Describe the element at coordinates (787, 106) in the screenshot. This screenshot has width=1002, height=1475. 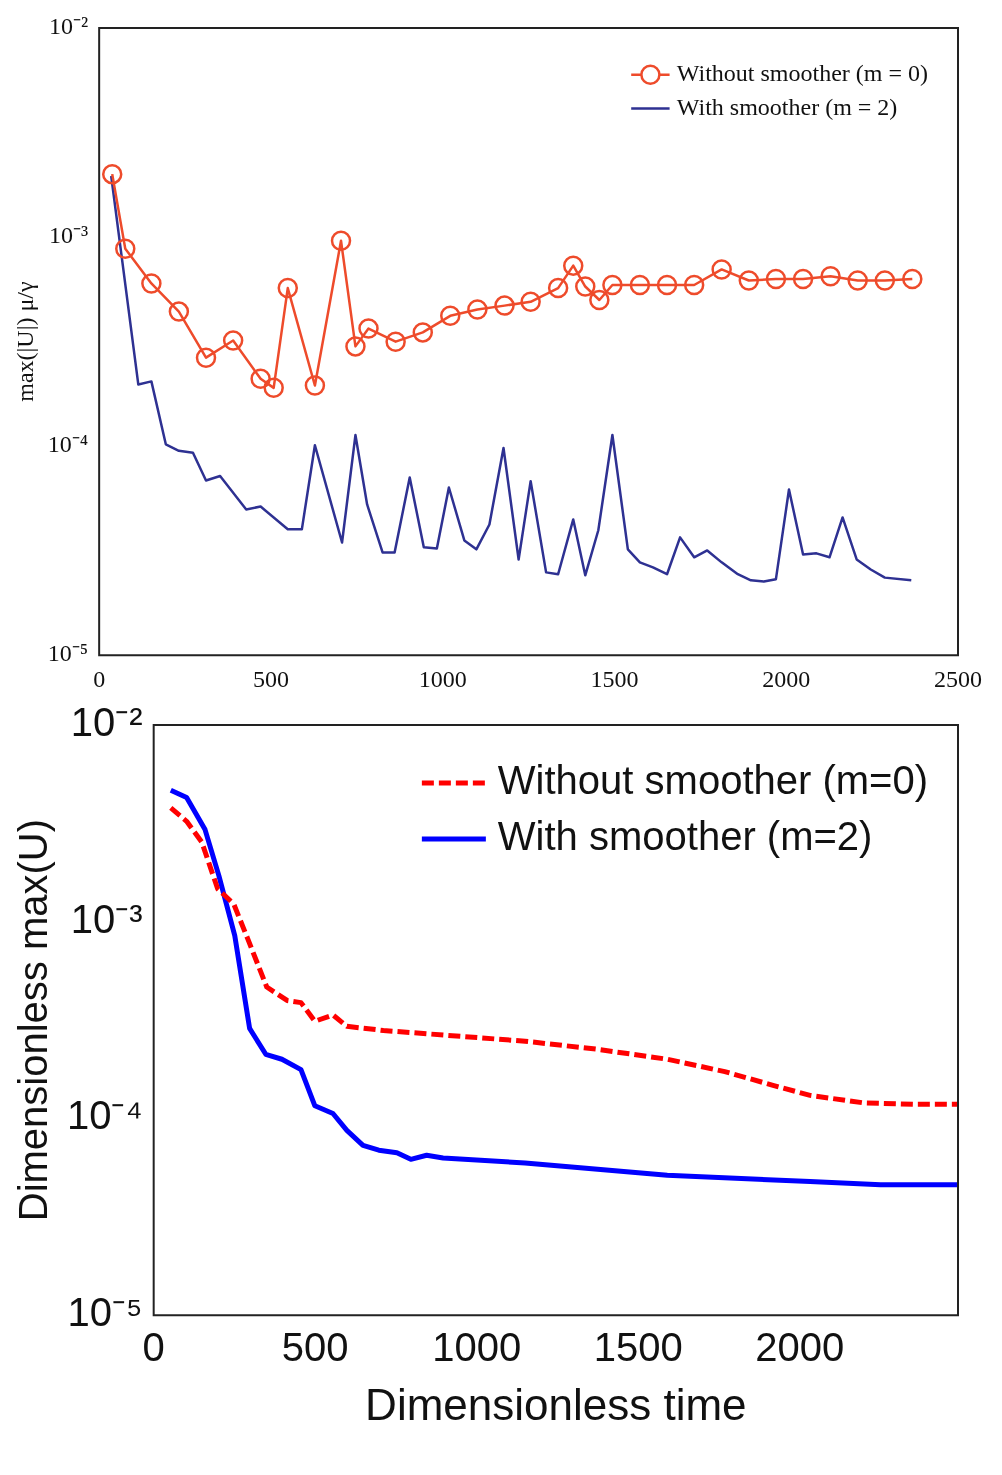
I see `legend-label: With smoother (m = 2)` at that location.